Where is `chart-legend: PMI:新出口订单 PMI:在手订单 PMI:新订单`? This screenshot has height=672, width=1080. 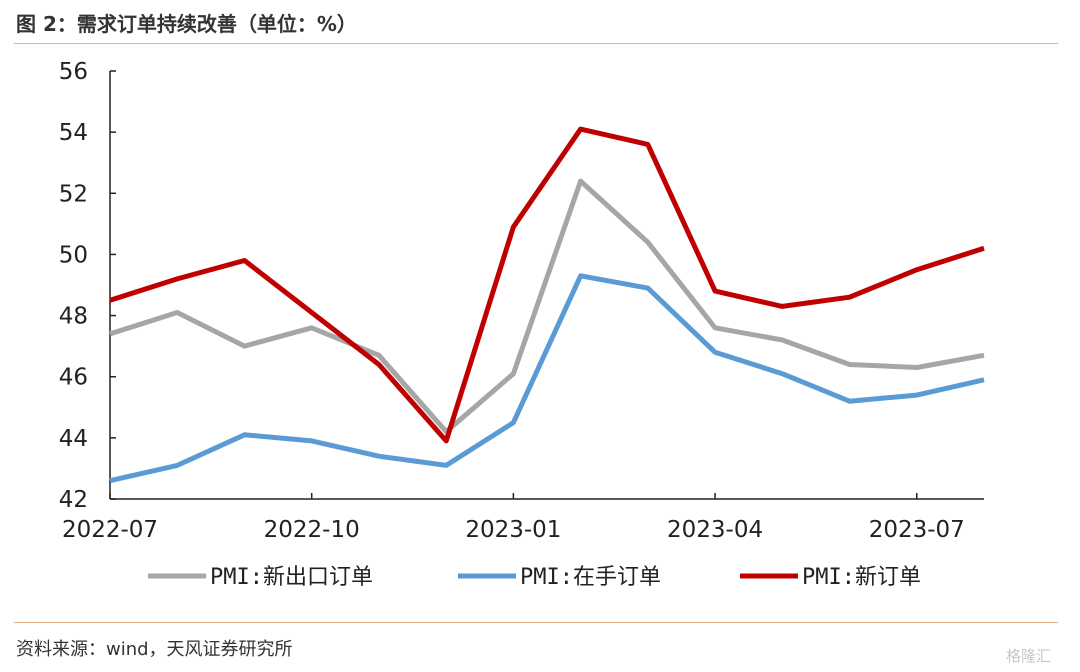
chart-legend: PMI:新出口订单 PMI:在手订单 PMI:新订单 is located at coordinates (534, 577).